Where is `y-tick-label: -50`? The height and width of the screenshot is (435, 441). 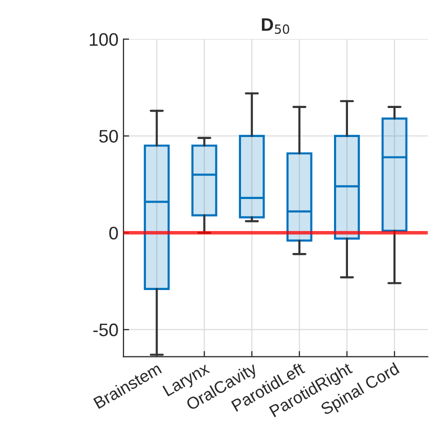
y-tick-label: -50 is located at coordinates (105, 330).